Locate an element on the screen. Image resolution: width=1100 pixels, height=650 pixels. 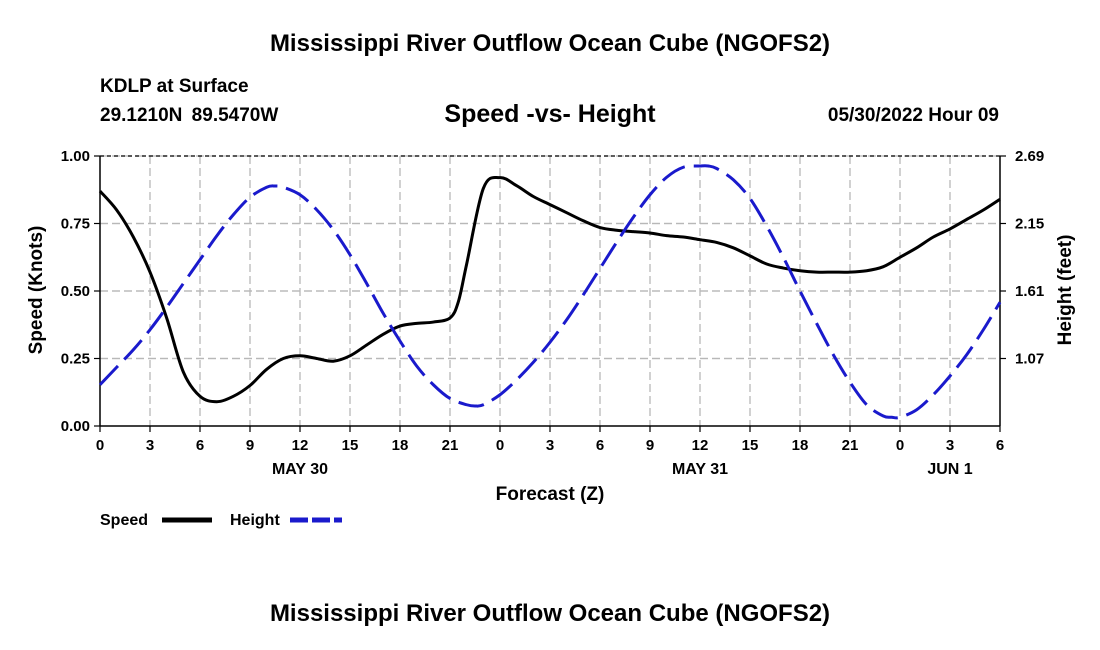
date-label: JUN 1 is located at coordinates (949, 469).